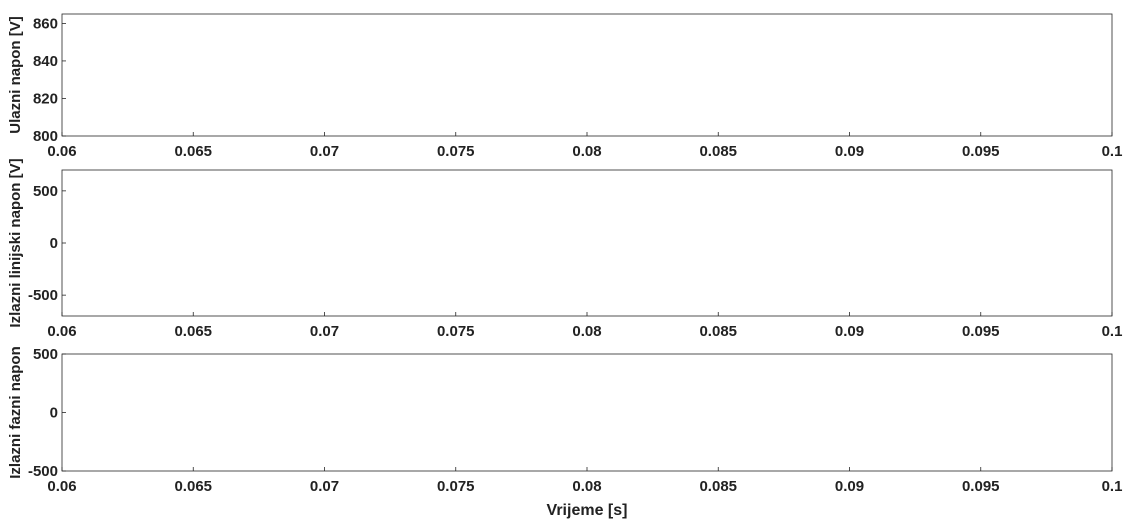  Describe the element at coordinates (587, 510) in the screenshot. I see `x-axis-label: Vrijeme [s]` at that location.